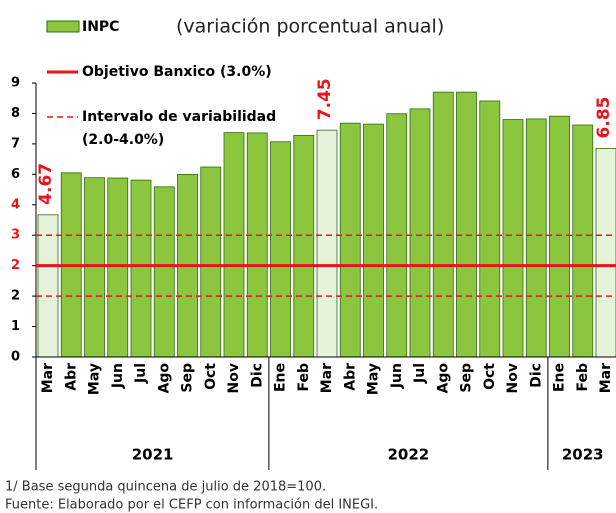 The height and width of the screenshot is (513, 616). Describe the element at coordinates (15, 113) in the screenshot. I see `y-tick-label: 8` at that location.